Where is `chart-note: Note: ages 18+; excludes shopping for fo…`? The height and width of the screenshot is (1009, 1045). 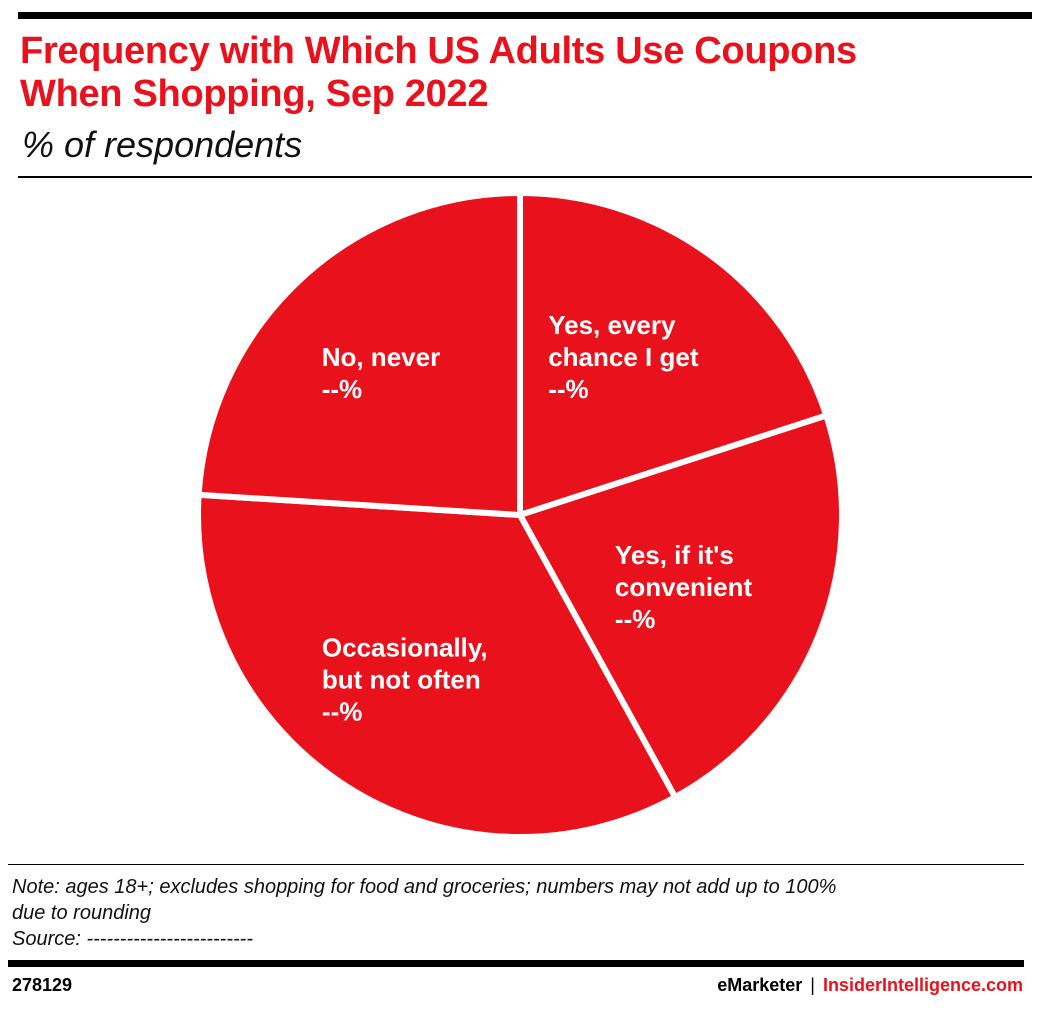 chart-note: Note: ages 18+; excludes shopping for fo… is located at coordinates (522, 900).